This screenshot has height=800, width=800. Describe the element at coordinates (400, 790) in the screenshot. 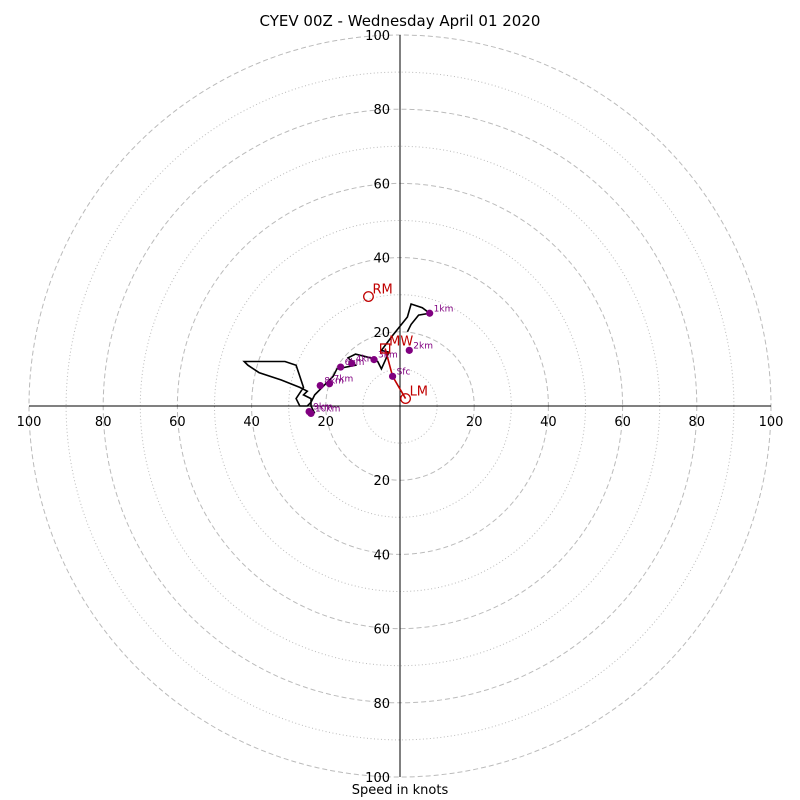

I see `x-axis-label: Speed in knots` at that location.